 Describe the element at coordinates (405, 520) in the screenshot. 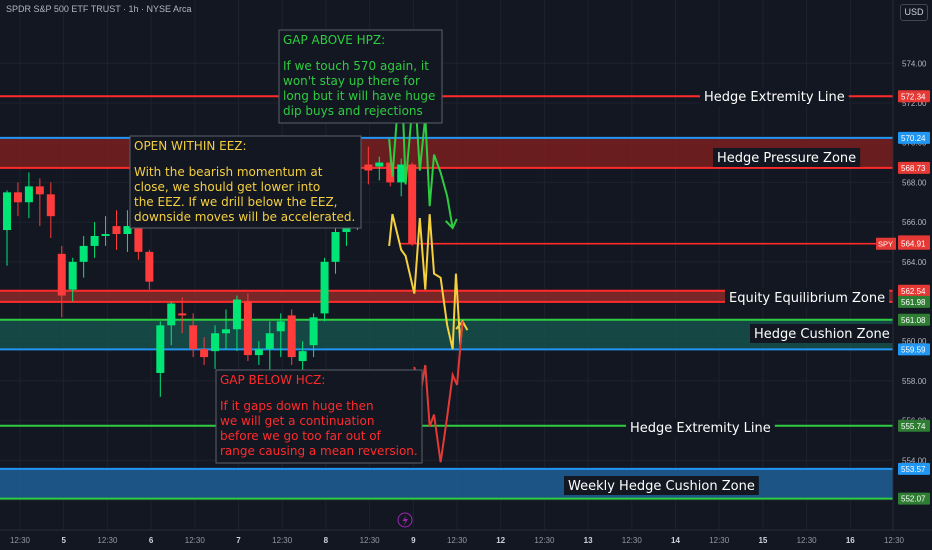

I see `lightning-icon` at that location.